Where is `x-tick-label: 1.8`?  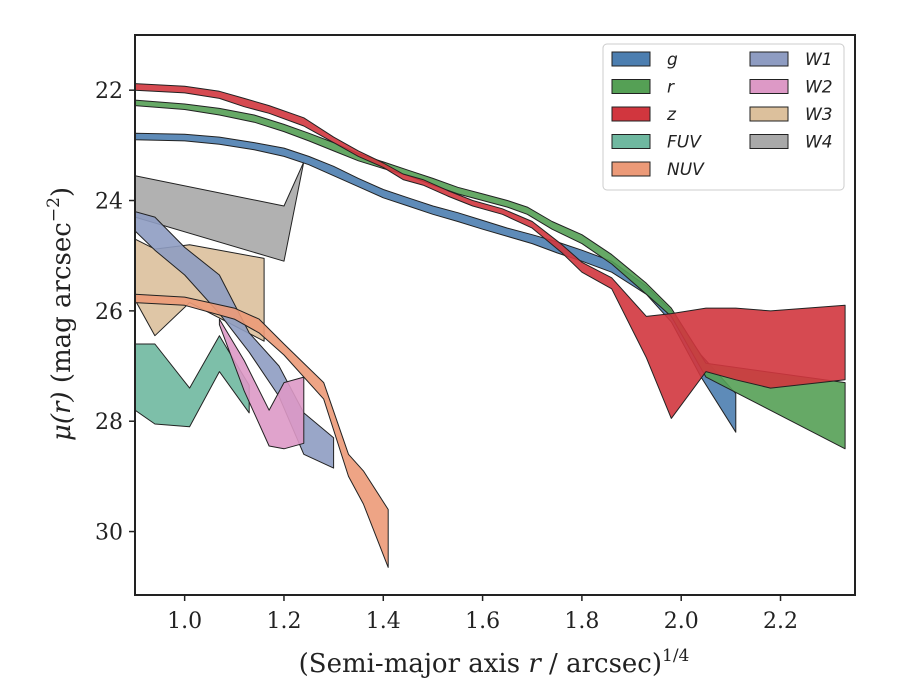
x-tick-label: 1.8 is located at coordinates (581, 621).